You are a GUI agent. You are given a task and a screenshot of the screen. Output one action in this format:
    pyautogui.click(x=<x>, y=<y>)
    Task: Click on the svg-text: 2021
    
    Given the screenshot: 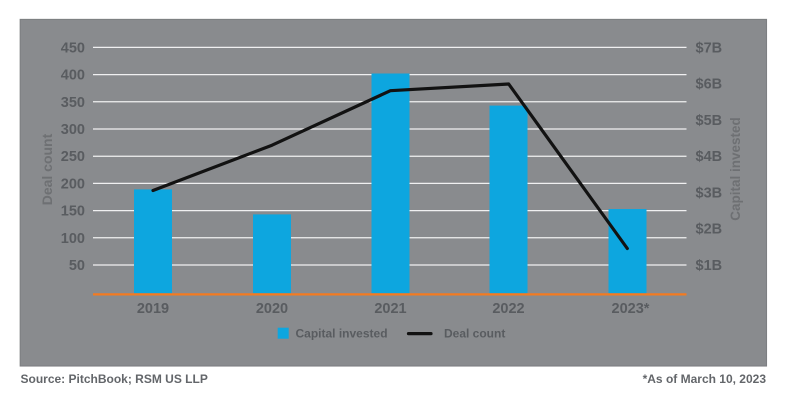 What is the action you would take?
    pyautogui.click(x=390, y=309)
    